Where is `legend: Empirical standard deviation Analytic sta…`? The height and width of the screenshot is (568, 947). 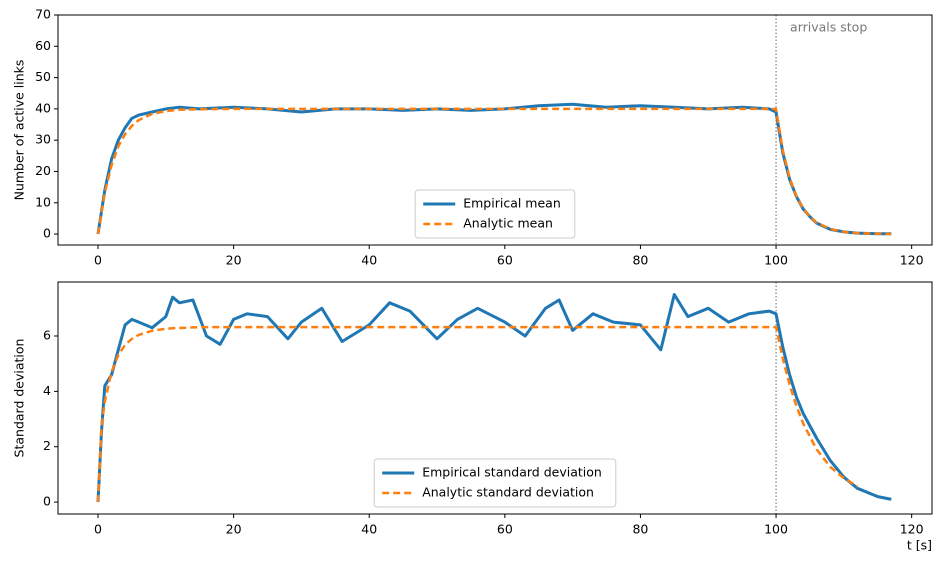
legend: Empirical standard deviation Analytic sta… is located at coordinates (495, 483).